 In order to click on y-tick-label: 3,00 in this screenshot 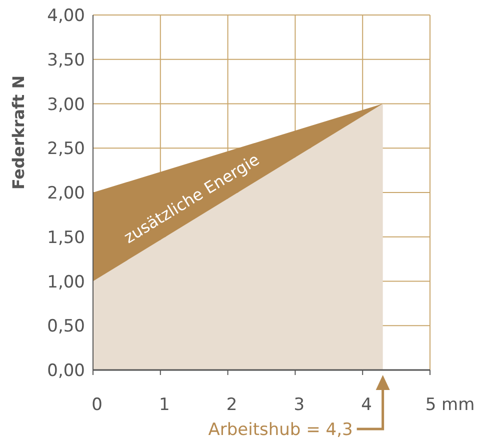, I will do `click(66, 104)`.